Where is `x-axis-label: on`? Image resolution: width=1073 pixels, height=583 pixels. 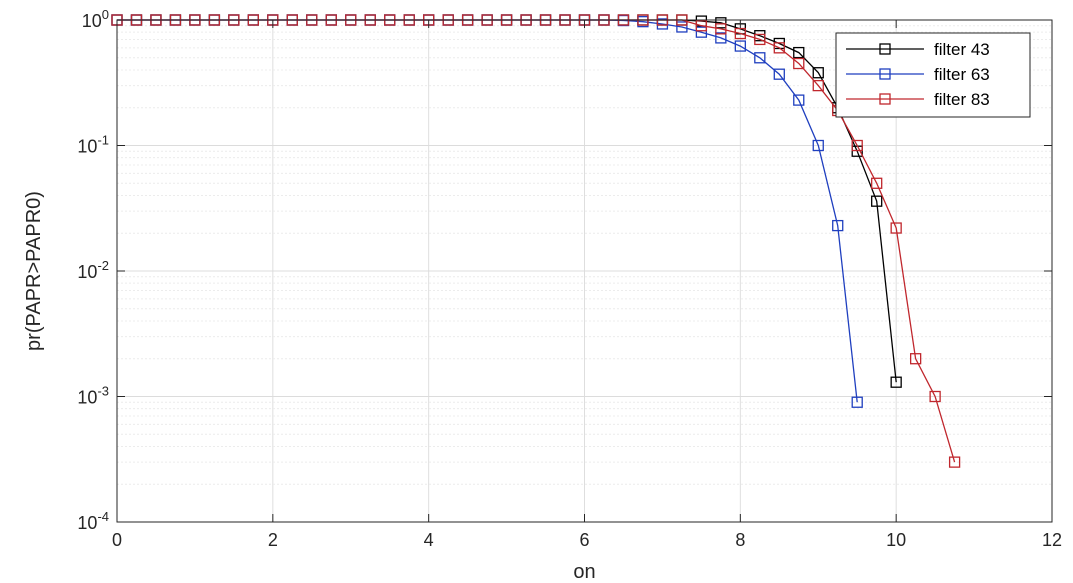
x-axis-label: on is located at coordinates (584, 572).